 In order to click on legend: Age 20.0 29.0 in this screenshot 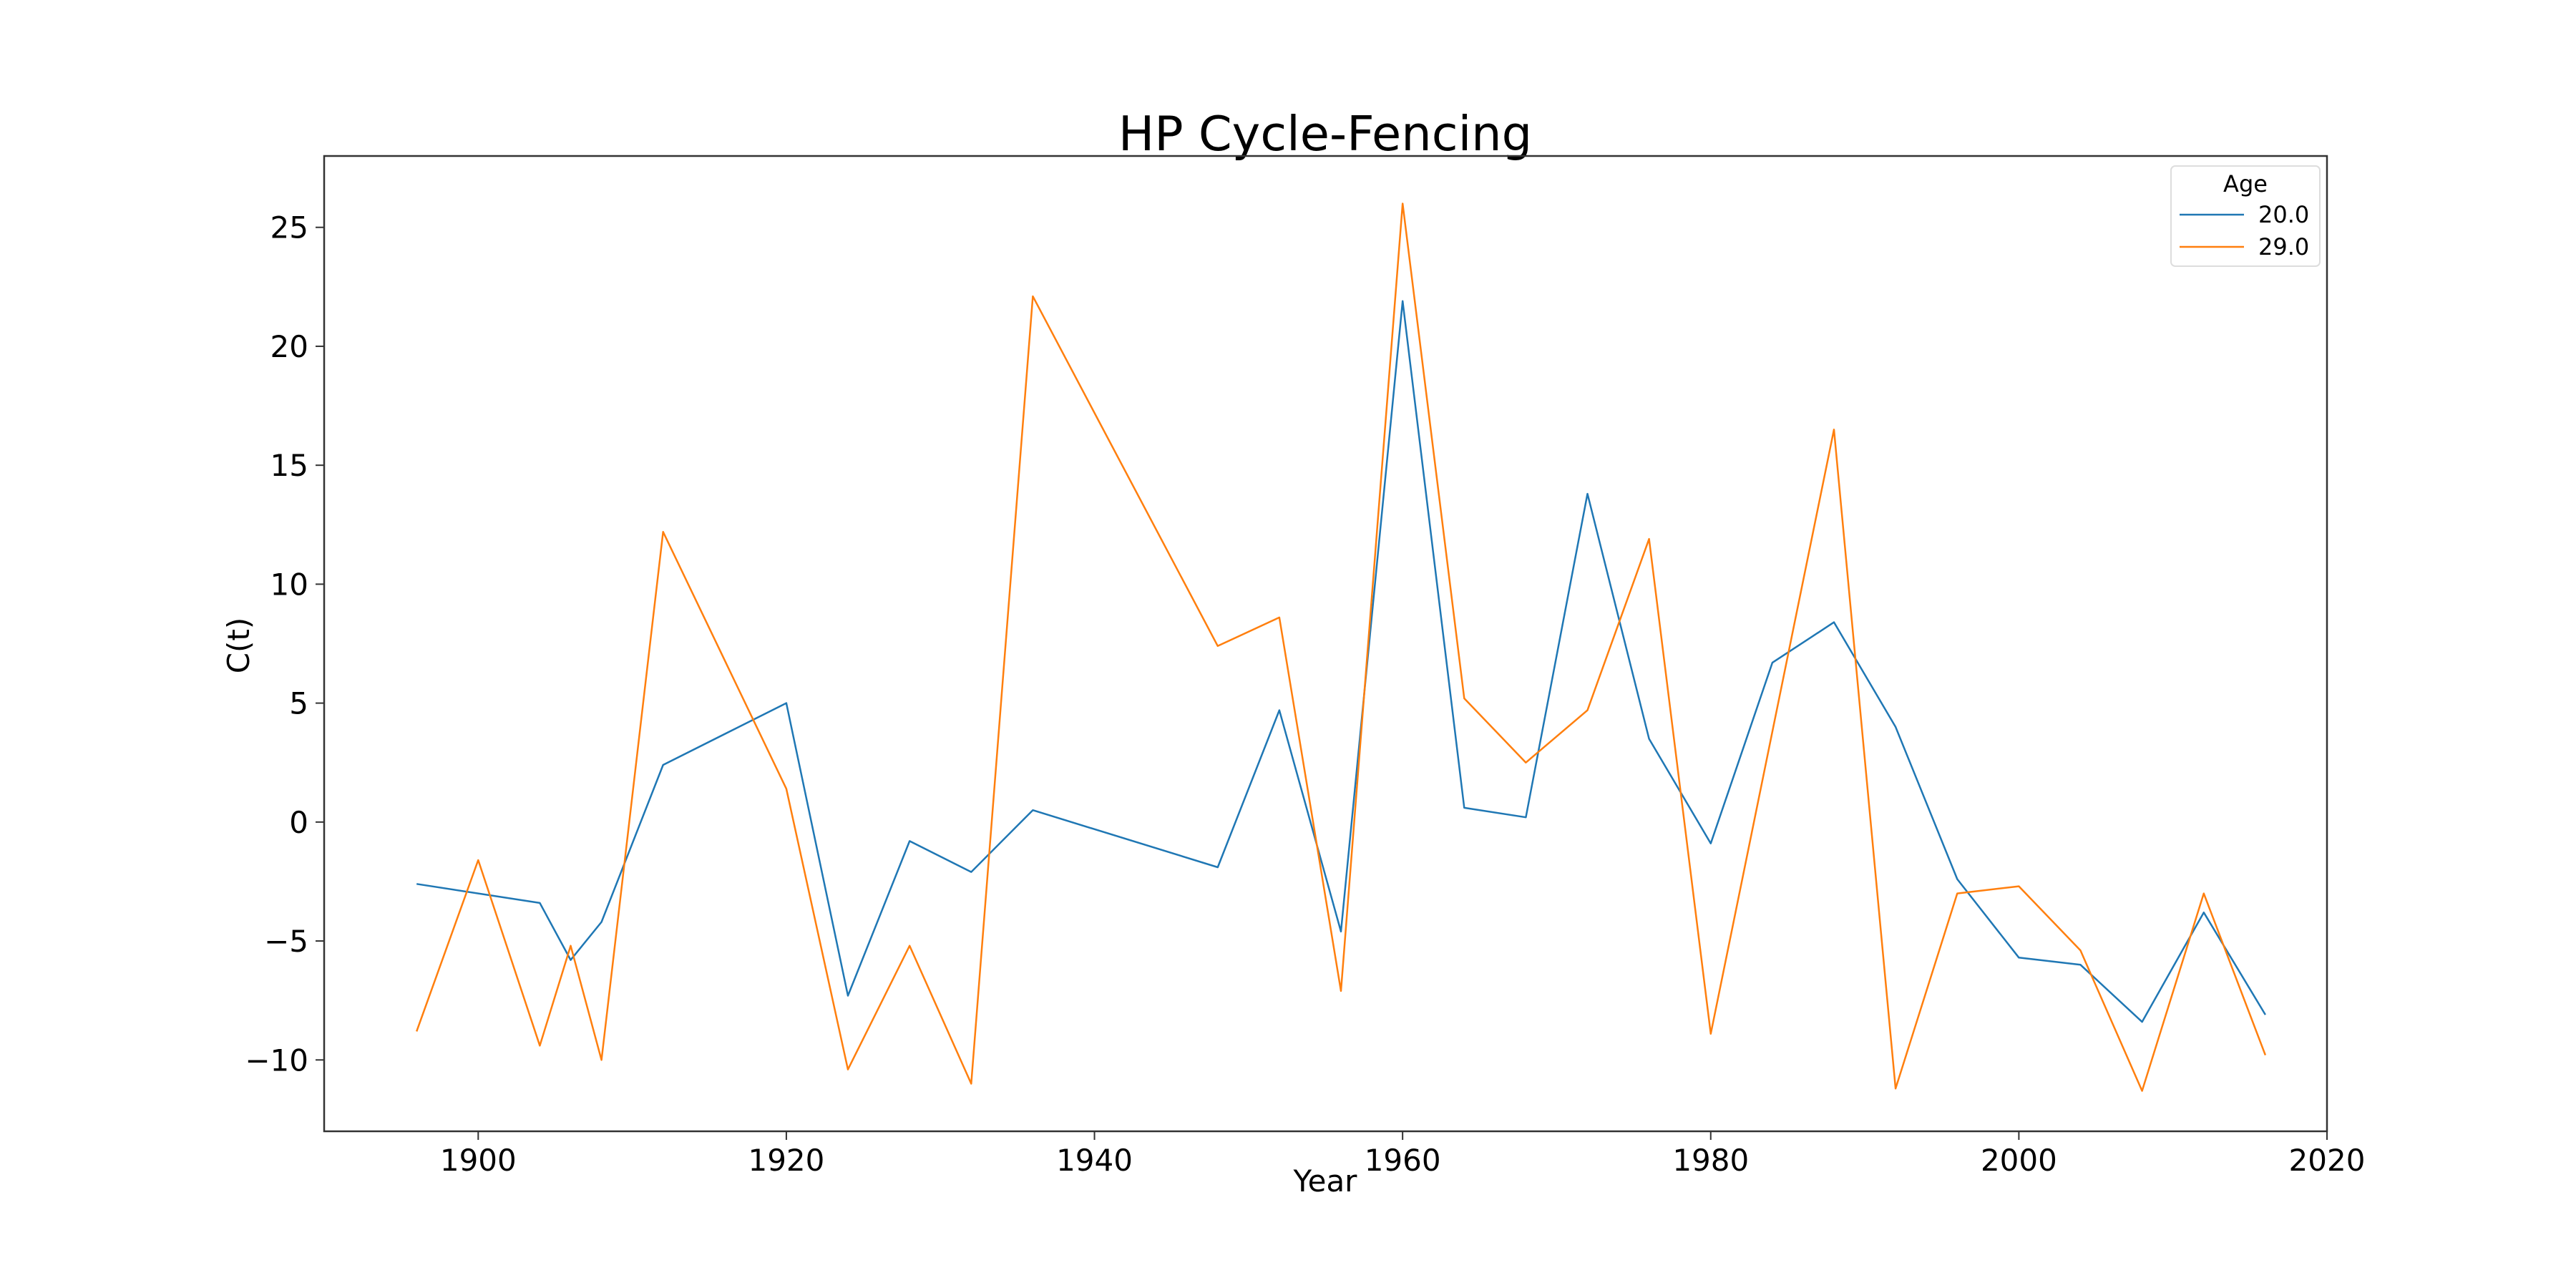, I will do `click(2245, 216)`.